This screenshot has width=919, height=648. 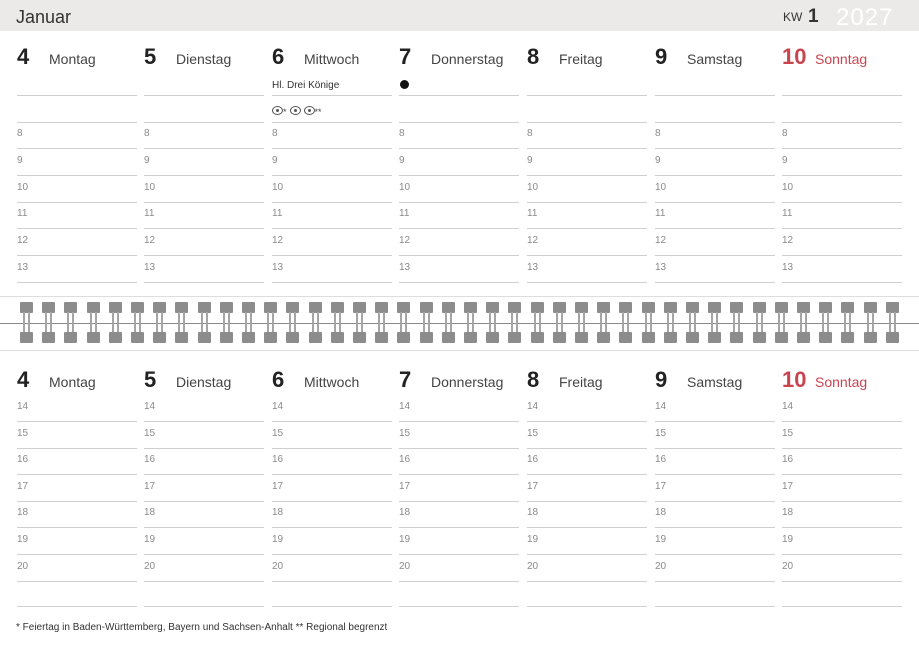 I want to click on region-icon-3: **, so click(x=312, y=111).